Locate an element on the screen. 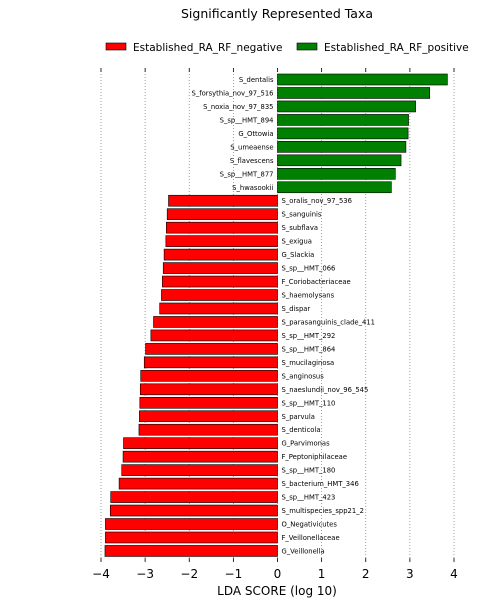  x-tick-label: −2 is located at coordinates (189, 574).